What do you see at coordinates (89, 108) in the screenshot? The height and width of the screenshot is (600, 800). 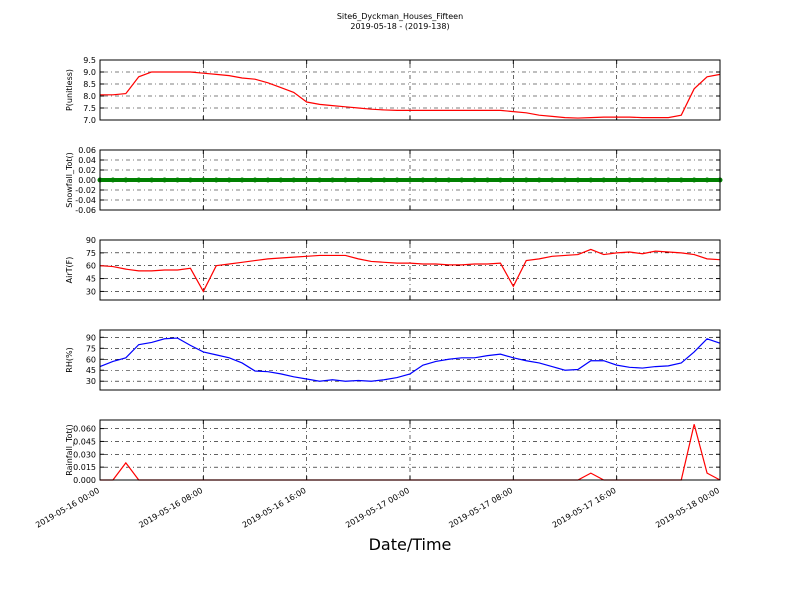 I see `y-tick-label: 7.5` at bounding box center [89, 108].